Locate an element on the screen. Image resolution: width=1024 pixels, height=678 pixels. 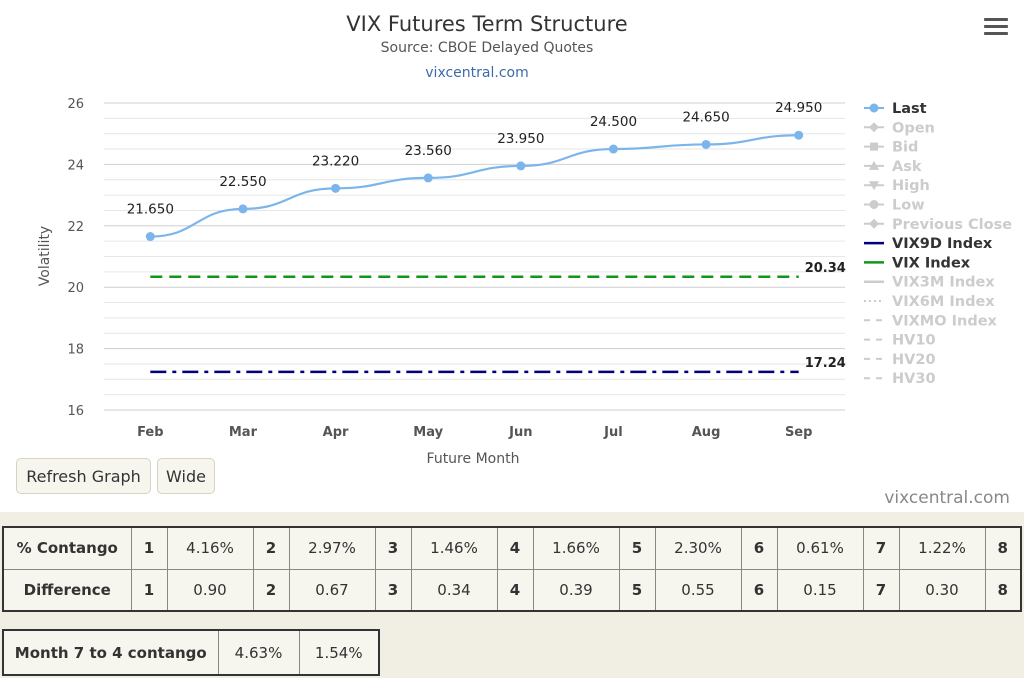
y-tick-label: 22 is located at coordinates (75, 227).